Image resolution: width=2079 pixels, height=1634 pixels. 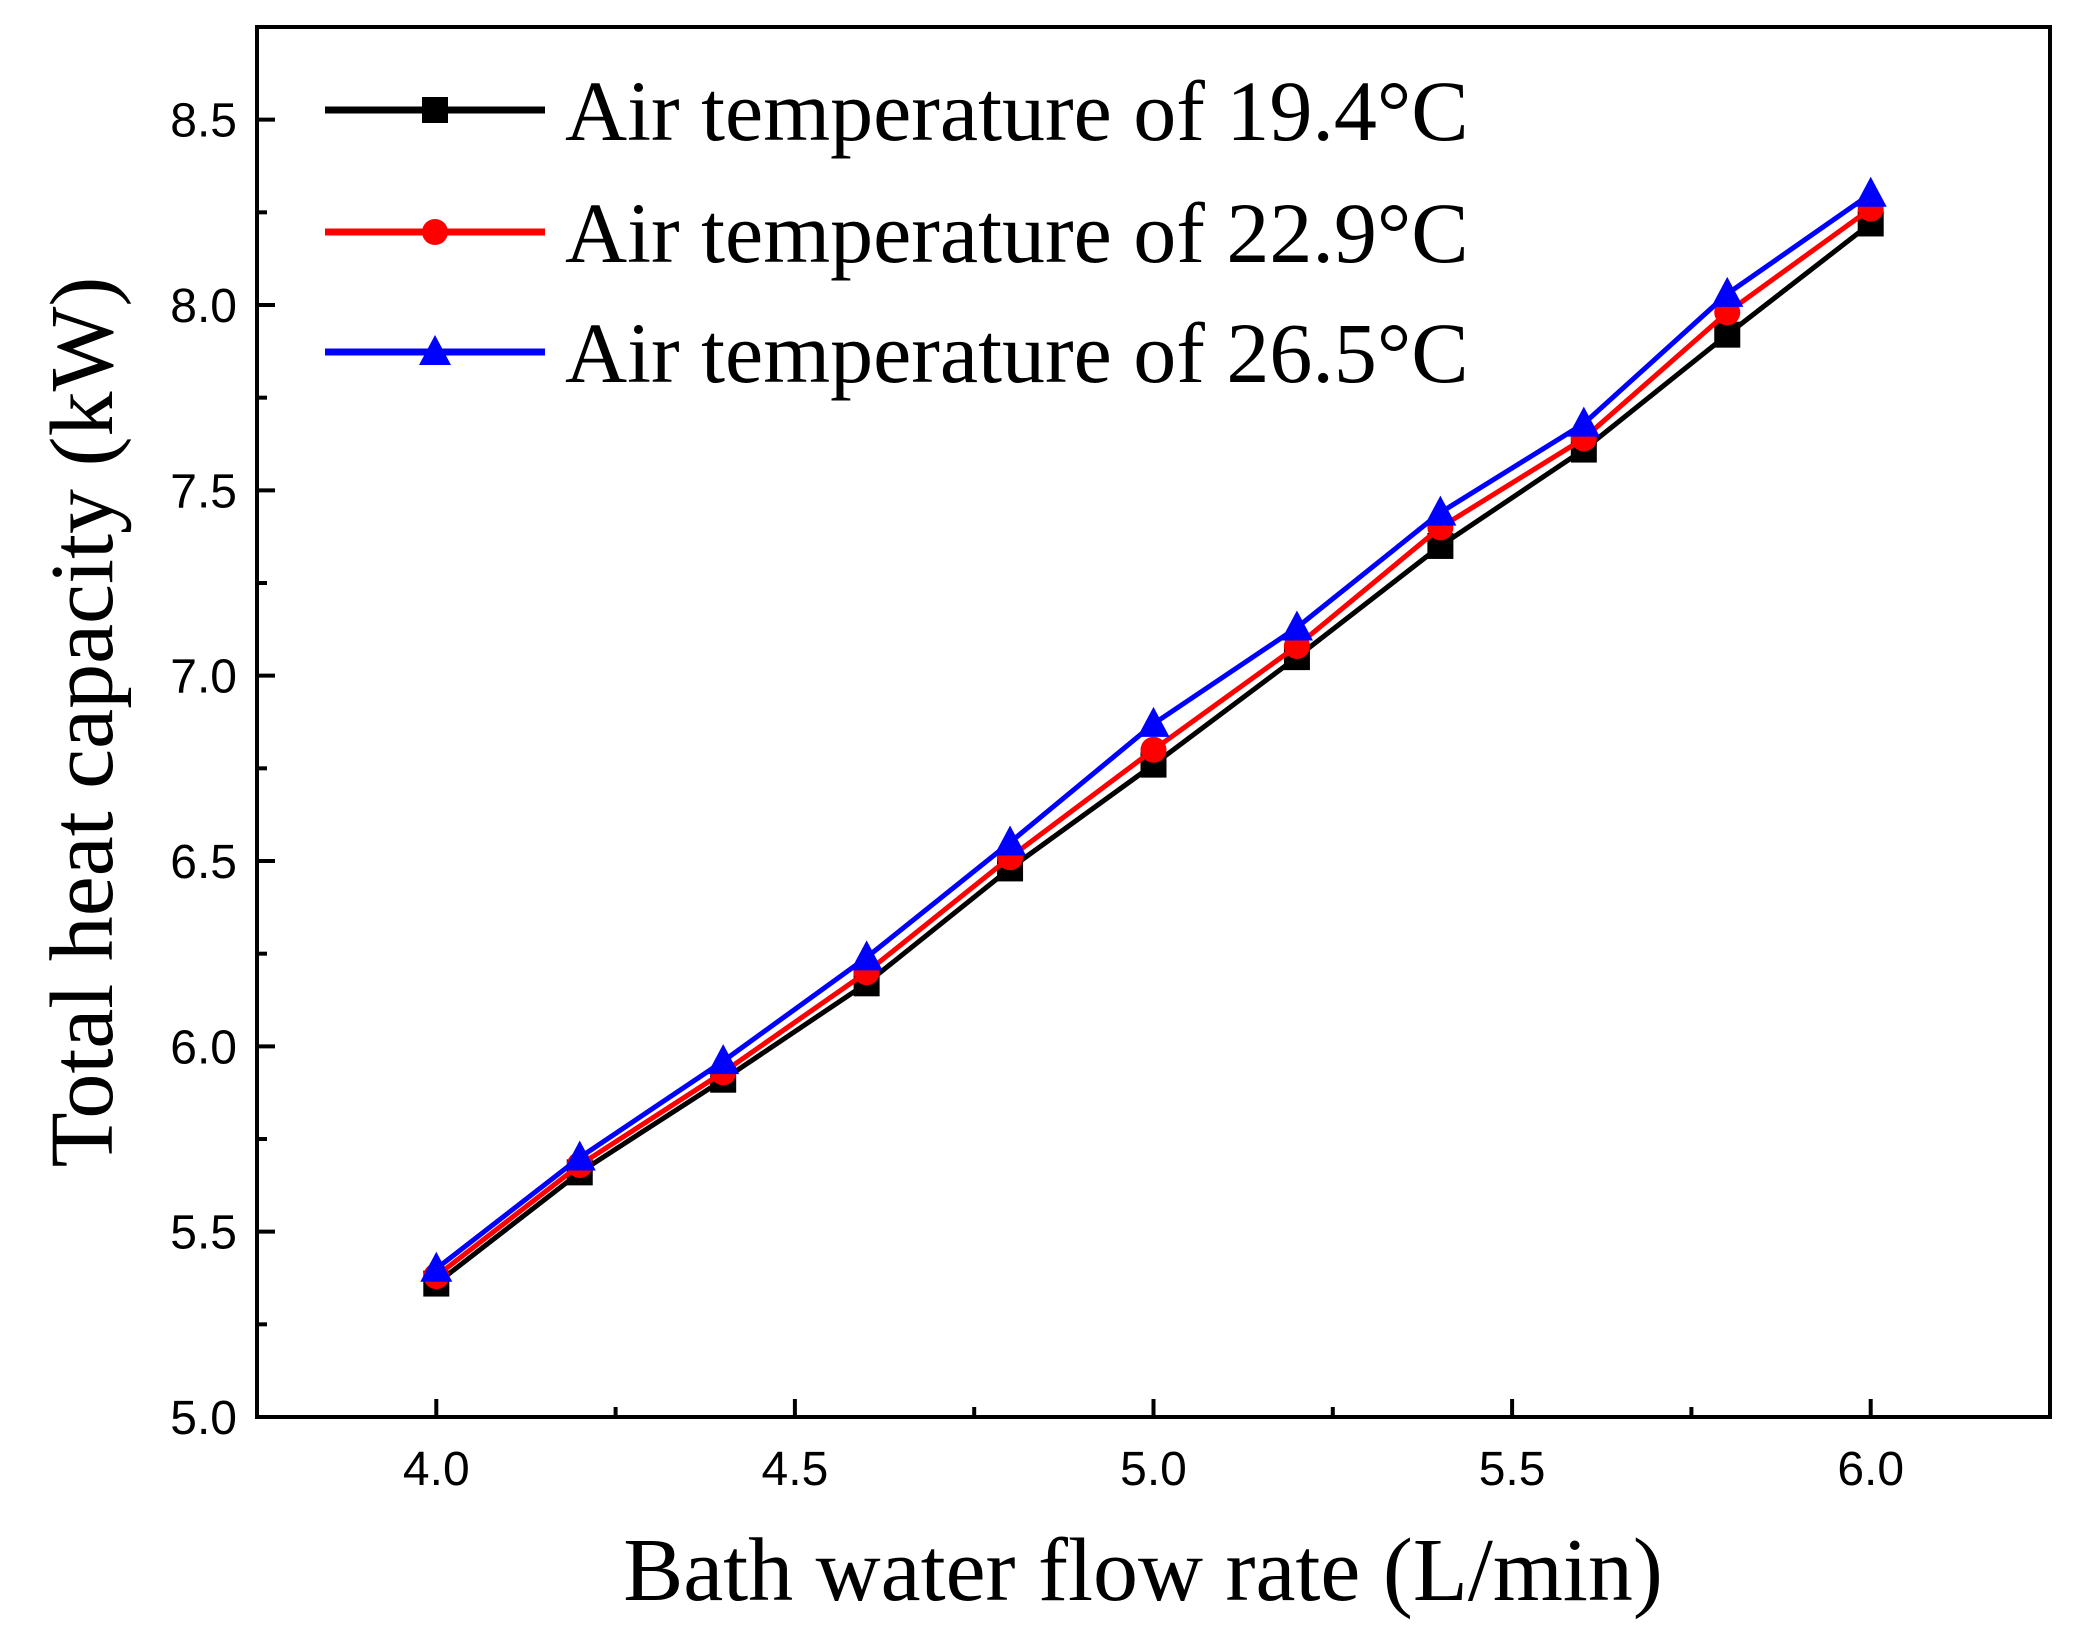 What do you see at coordinates (203, 1418) in the screenshot?
I see `y-tick-label: 5.0` at bounding box center [203, 1418].